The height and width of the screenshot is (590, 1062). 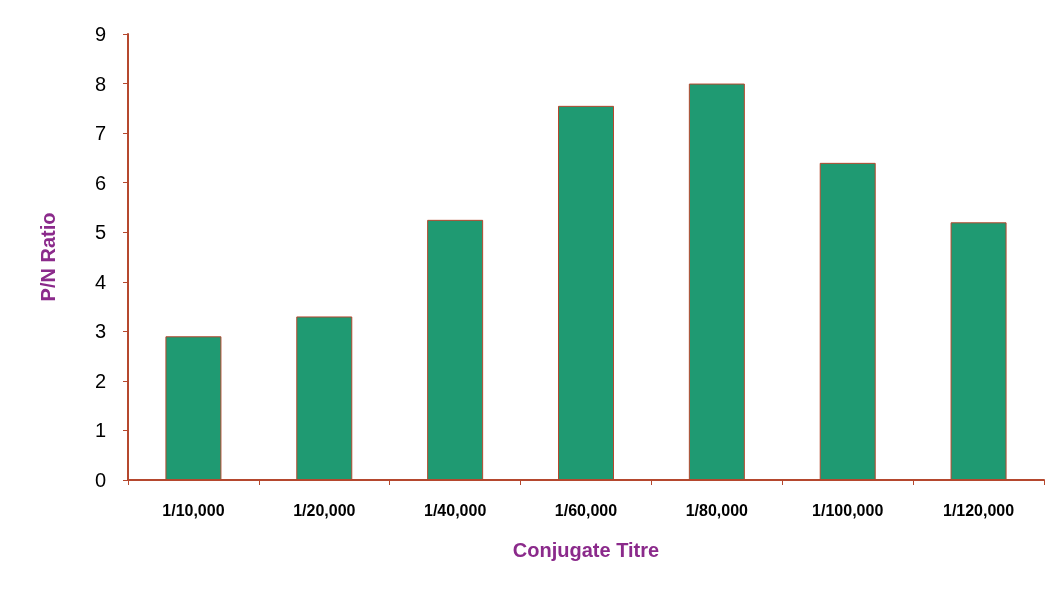 I want to click on y-tick-label: 2, so click(x=100, y=380).